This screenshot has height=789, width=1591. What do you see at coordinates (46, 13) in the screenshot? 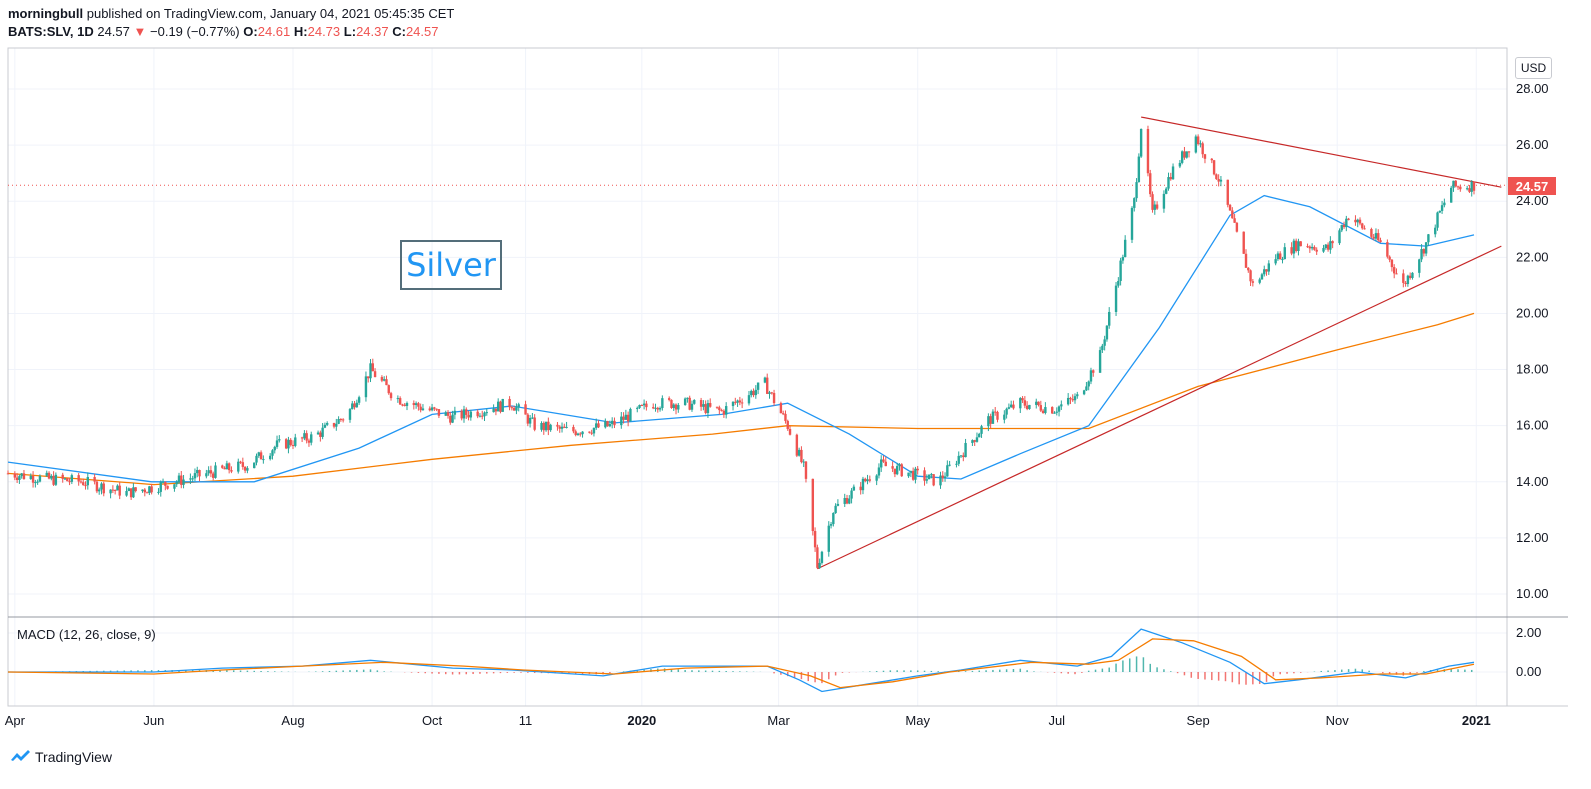
I see `author-name: morningbull` at bounding box center [46, 13].